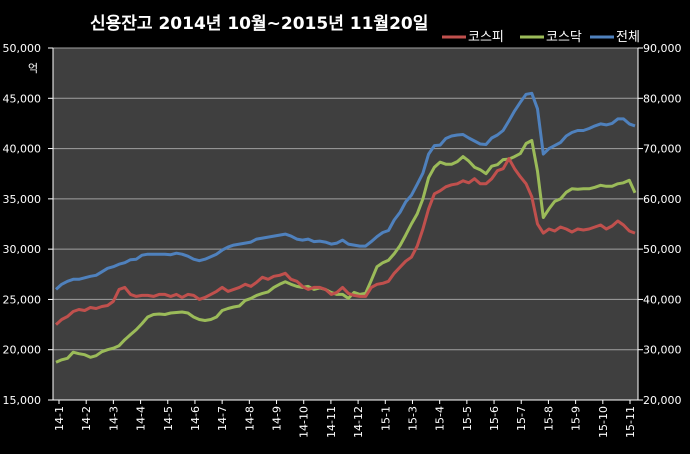 The width and height of the screenshot is (690, 454). I want to click on x-tick-label: 15-11, so click(630, 422).